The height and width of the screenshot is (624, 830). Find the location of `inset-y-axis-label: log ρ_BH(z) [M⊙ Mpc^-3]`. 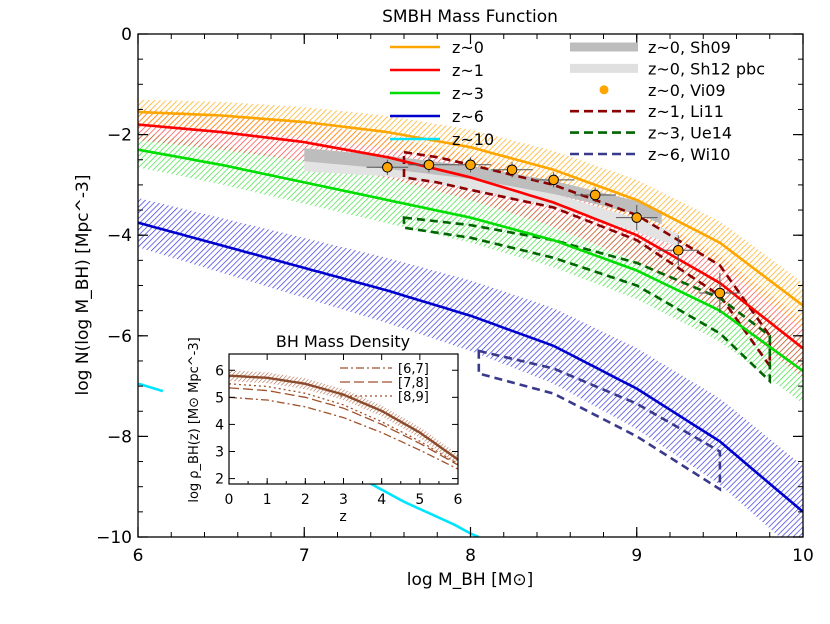

inset-y-axis-label: log ρ_BH(z) [M⊙ Mpc^-3] is located at coordinates (194, 419).